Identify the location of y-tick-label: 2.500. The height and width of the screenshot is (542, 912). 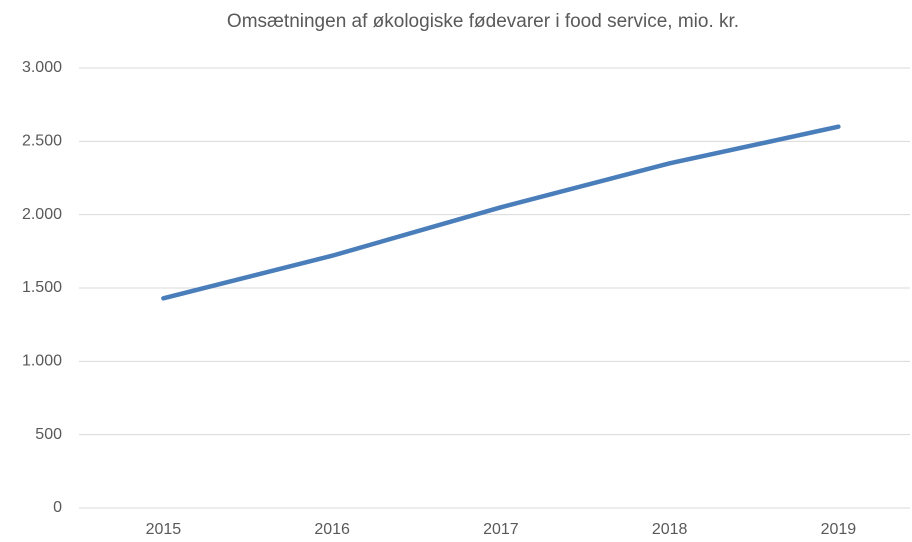
(42, 141).